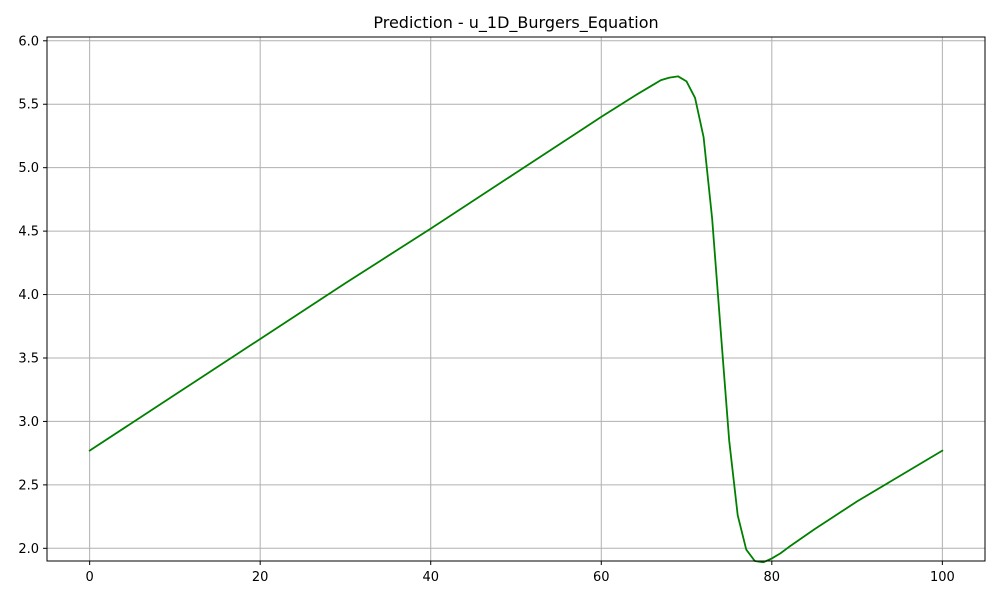 The image size is (1000, 600). Describe the element at coordinates (772, 577) in the screenshot. I see `x-tick-label: 80` at that location.